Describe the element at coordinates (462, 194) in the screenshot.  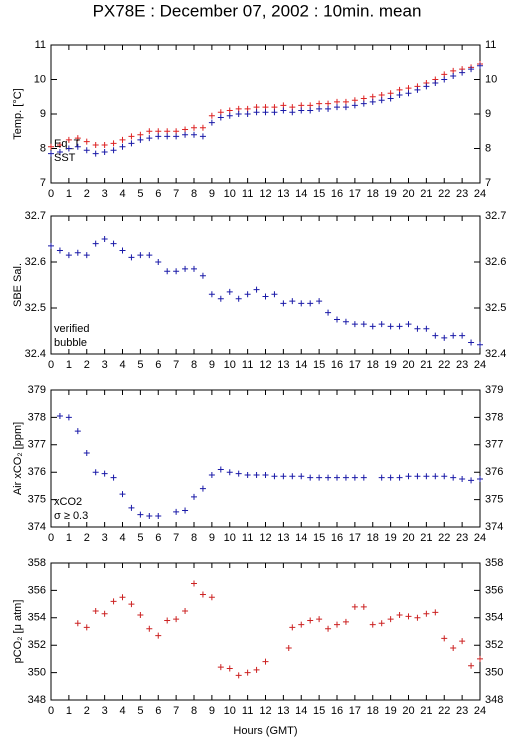
I see `x-tick-label: 23` at that location.